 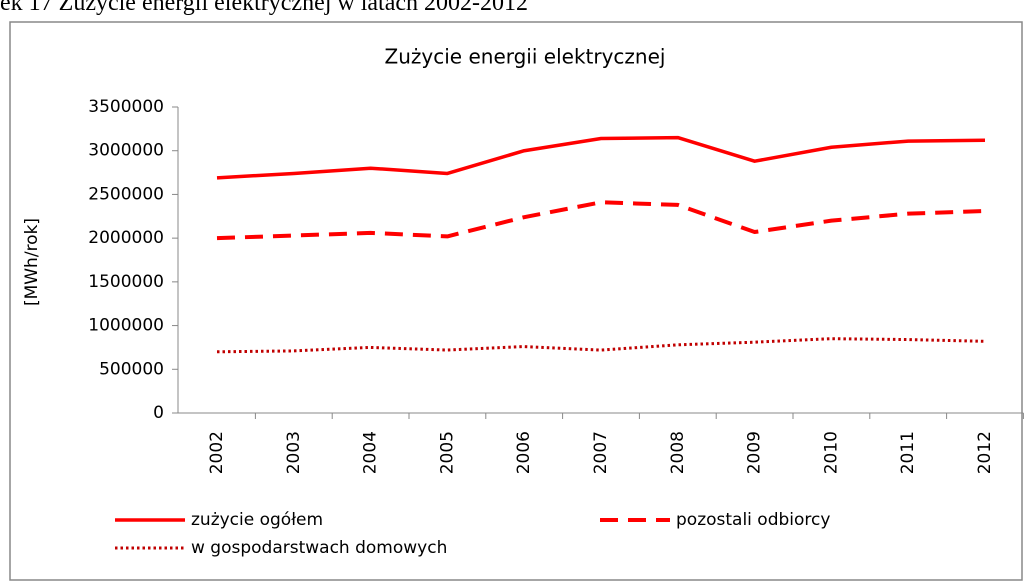 What do you see at coordinates (525, 57) in the screenshot?
I see `chart-title: Zużycie energii elektrycznej` at bounding box center [525, 57].